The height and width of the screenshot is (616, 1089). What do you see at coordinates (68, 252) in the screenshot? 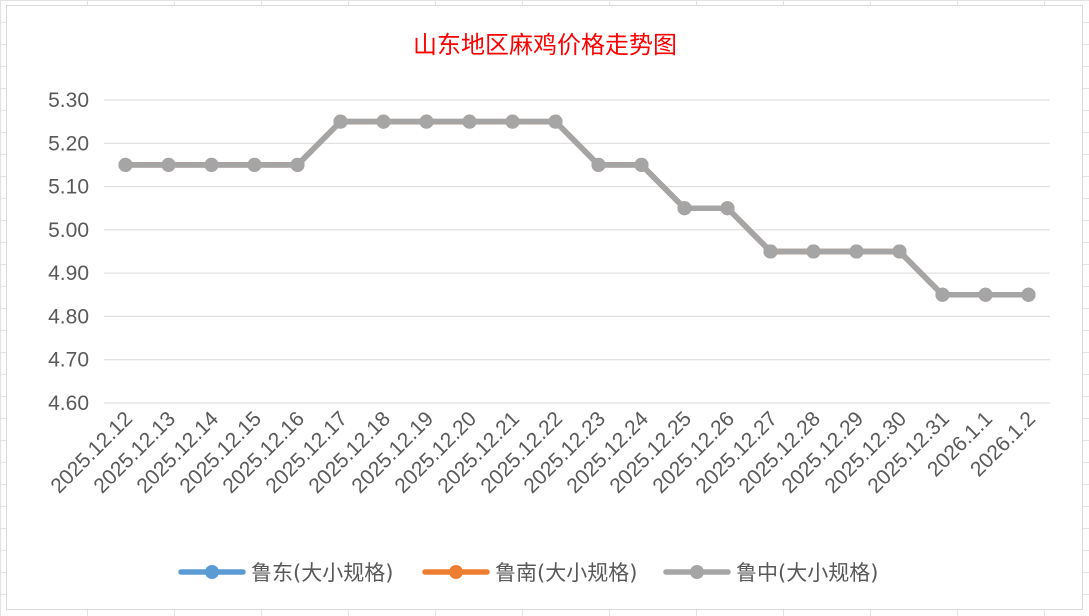
I see `y-axis-ticks: 4.60 4.70 4.80 4.90 5.00 5.10 5.20 5.30` at bounding box center [68, 252].